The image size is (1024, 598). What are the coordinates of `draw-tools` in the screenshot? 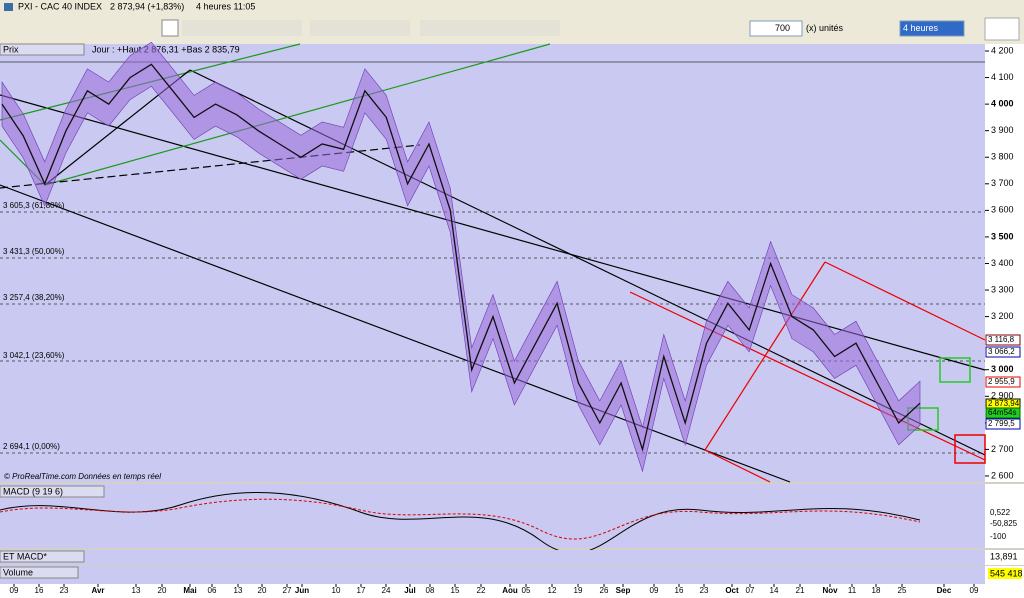 It's located at (242, 28).